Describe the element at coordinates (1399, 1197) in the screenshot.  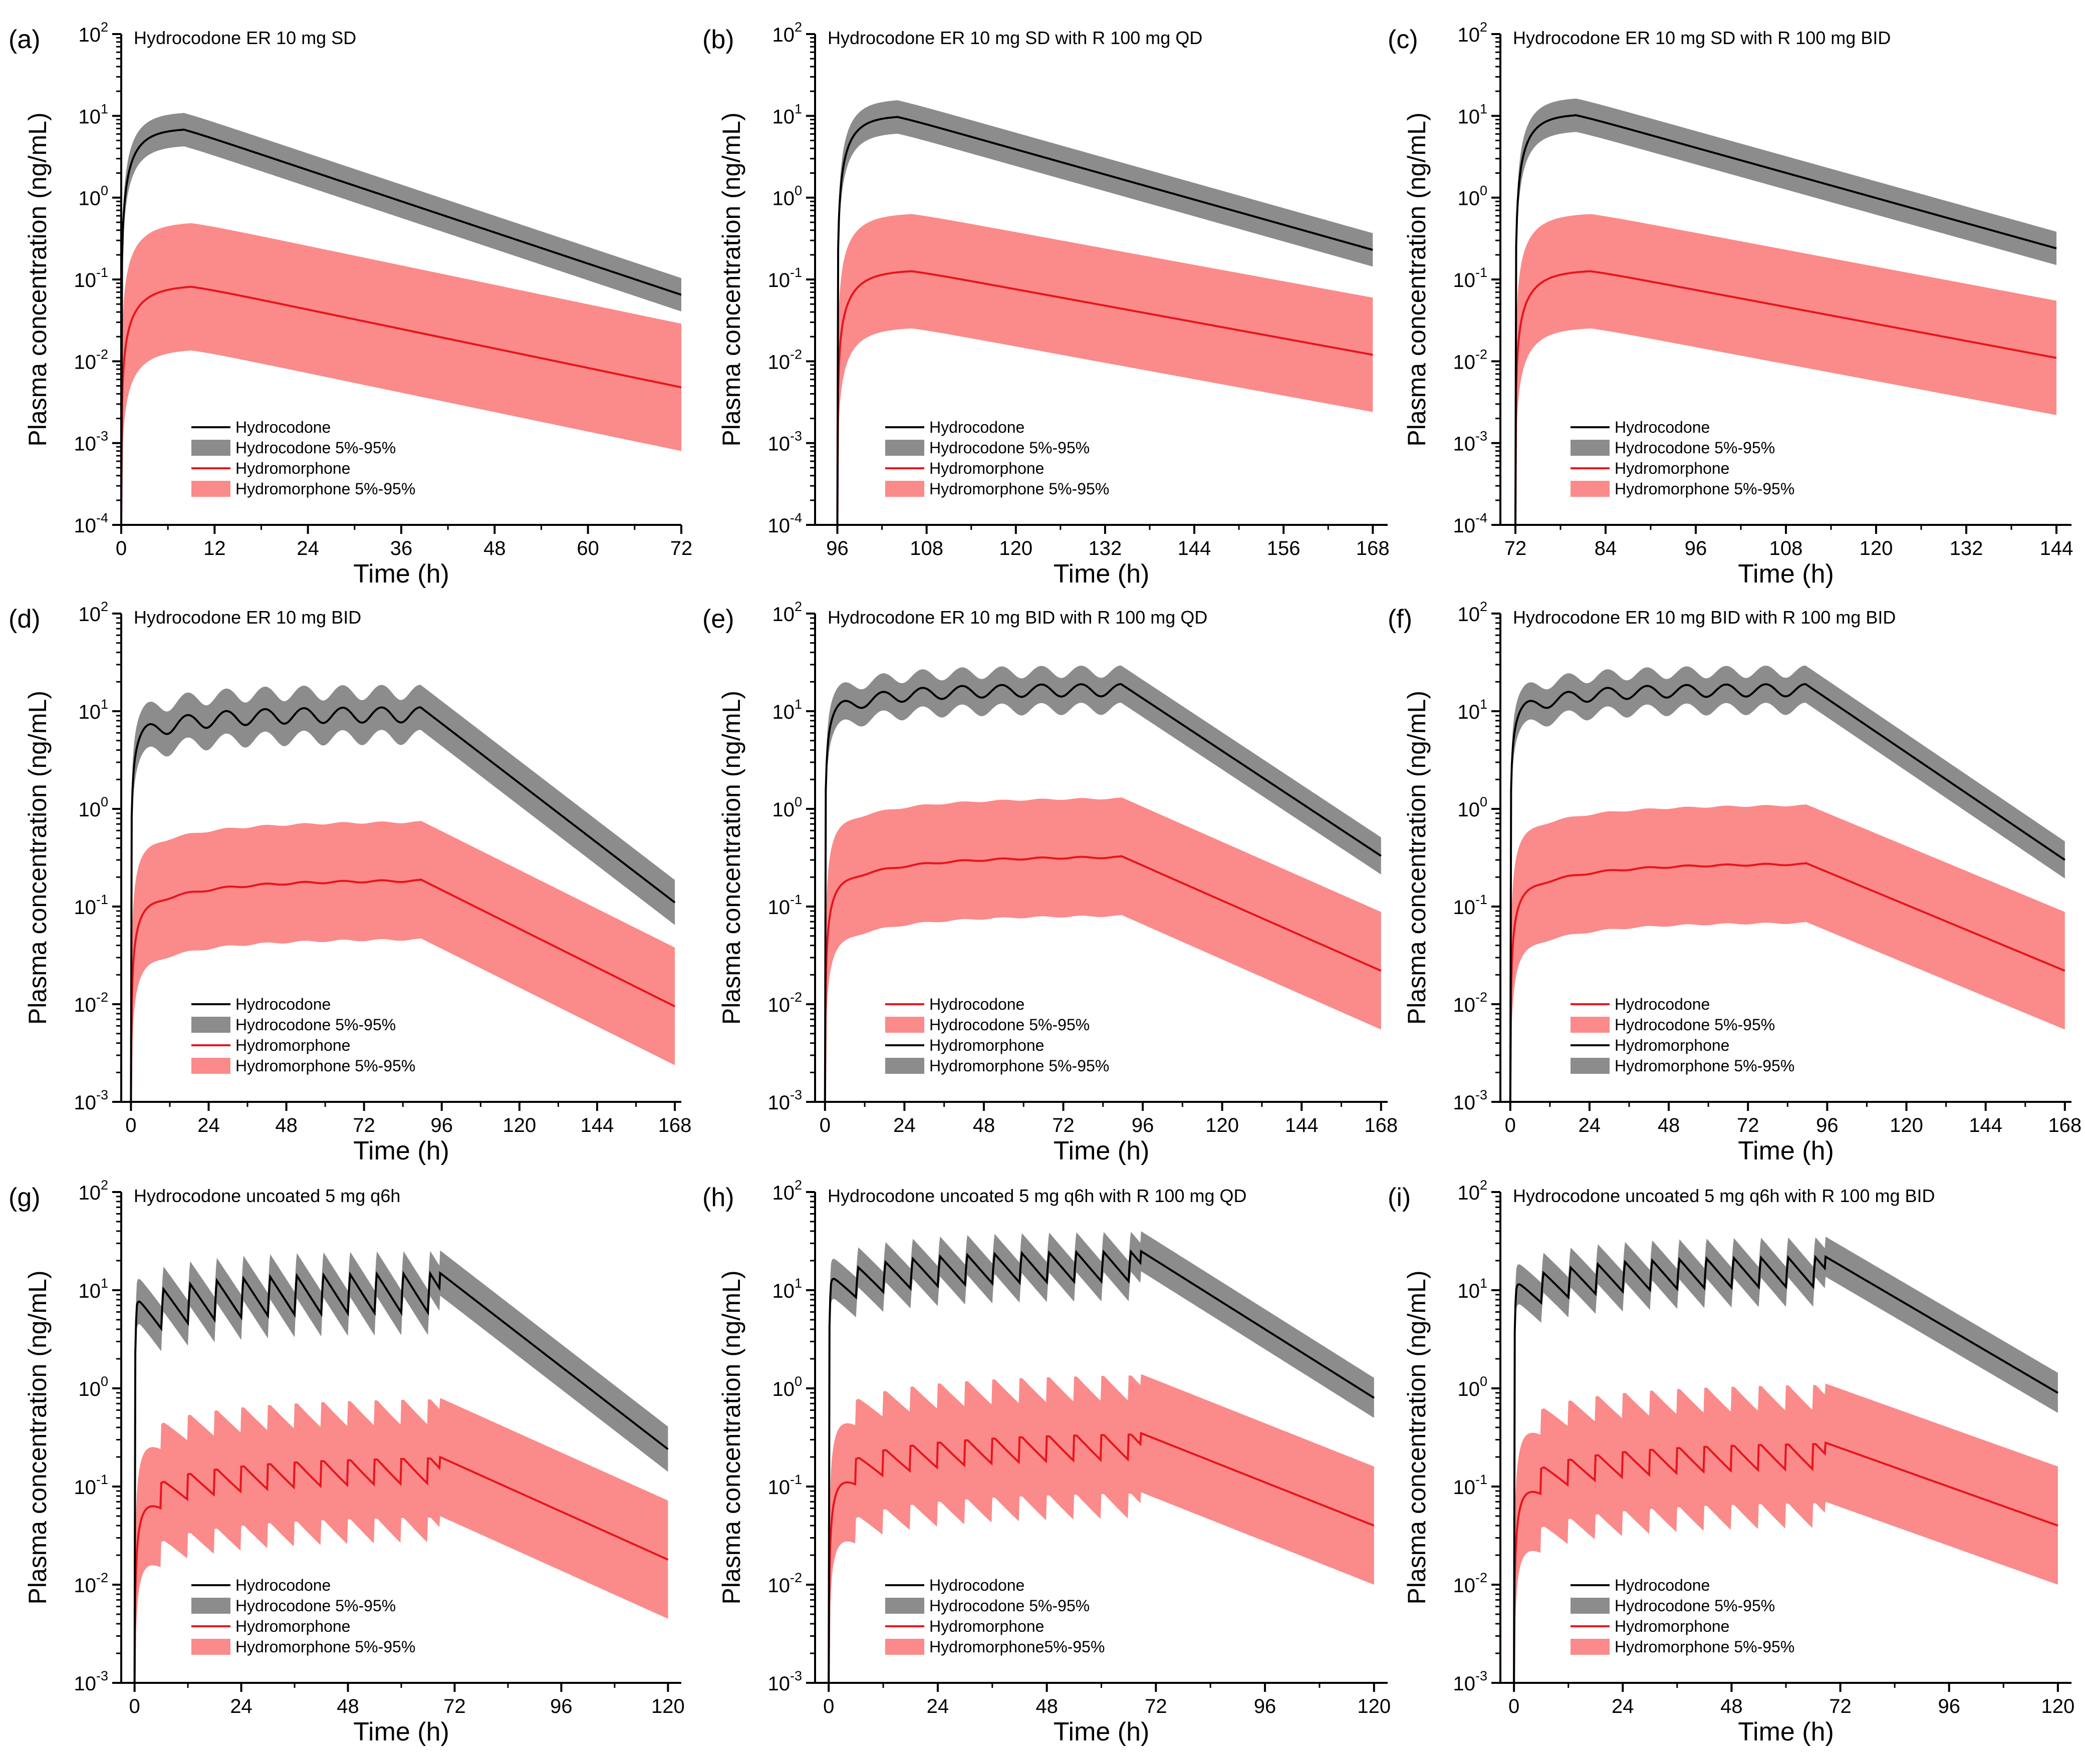
I see `panel-label: (i)` at that location.